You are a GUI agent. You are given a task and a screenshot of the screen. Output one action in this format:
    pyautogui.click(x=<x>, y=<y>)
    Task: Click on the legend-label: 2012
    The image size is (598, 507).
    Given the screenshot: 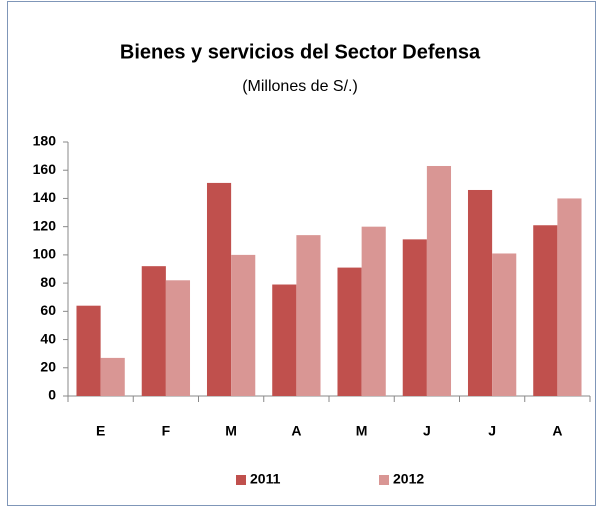 What is the action you would take?
    pyautogui.click(x=408, y=479)
    